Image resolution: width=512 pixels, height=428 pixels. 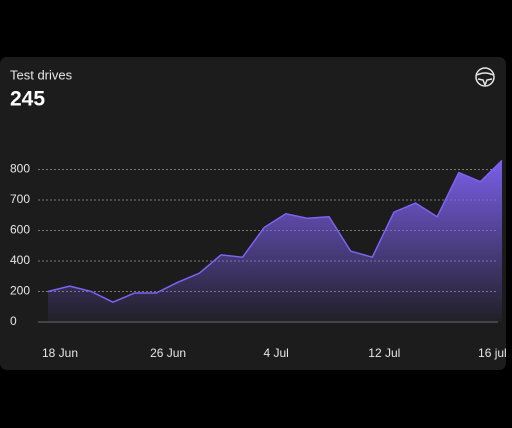 What do you see at coordinates (492, 353) in the screenshot?
I see `x-tick-label: 16 jul` at bounding box center [492, 353].